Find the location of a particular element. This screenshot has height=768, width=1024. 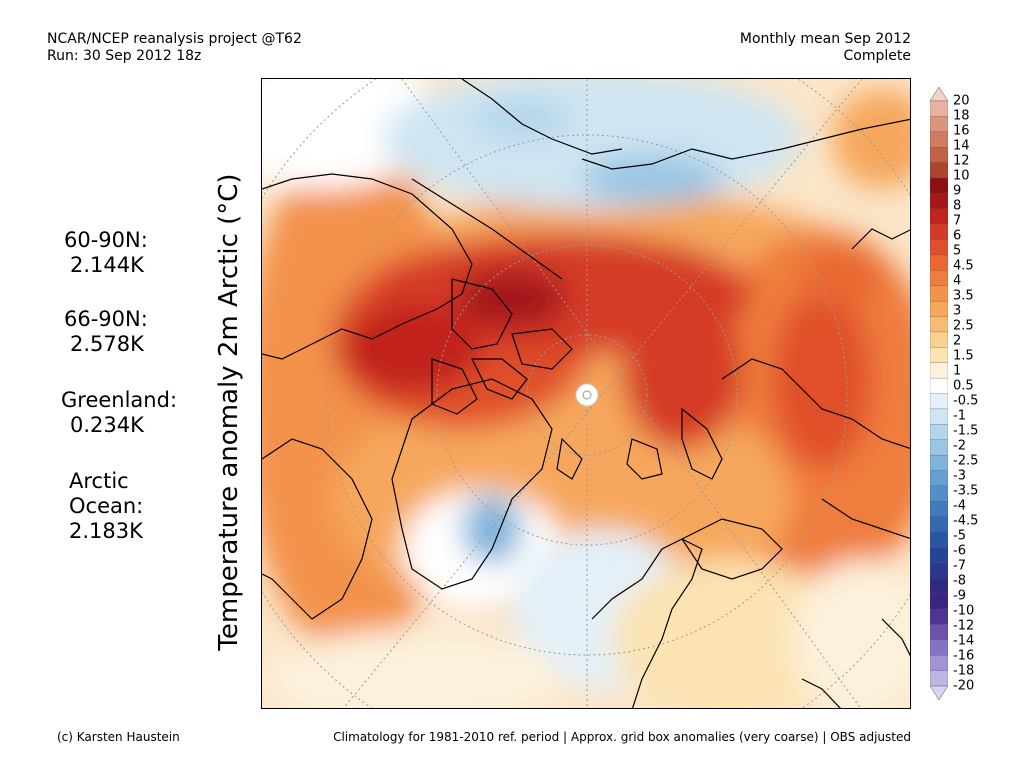

colorbar-tick-label: 3.5 is located at coordinates (963, 296).